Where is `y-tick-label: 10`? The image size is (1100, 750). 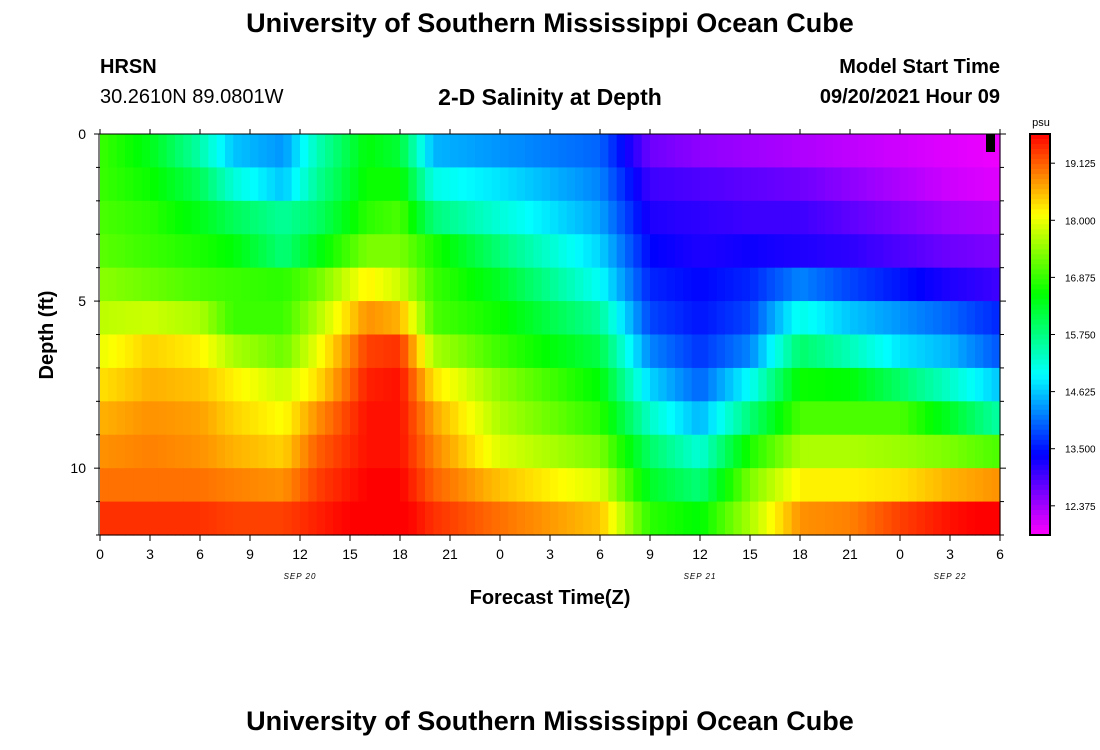
y-tick-label: 10 is located at coordinates (78, 468).